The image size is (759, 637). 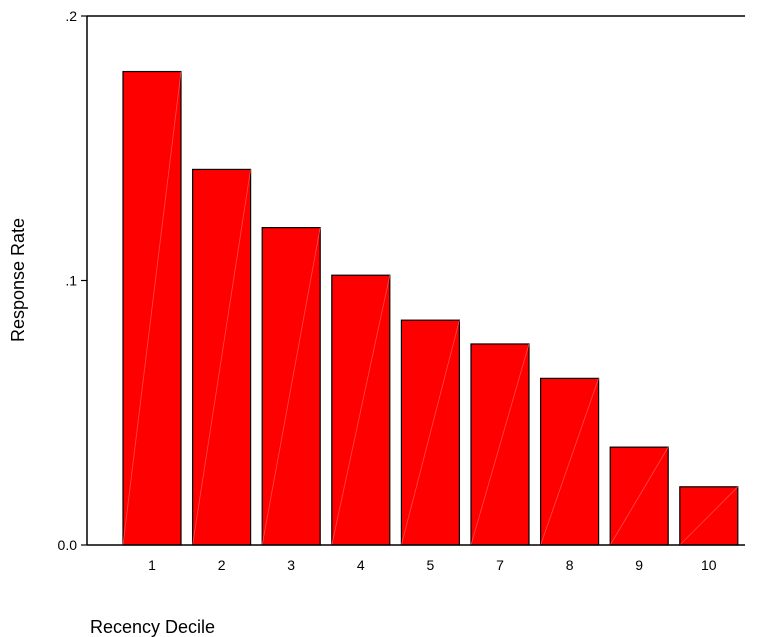 What do you see at coordinates (639, 565) in the screenshot?
I see `x-tick-label-9: 9` at bounding box center [639, 565].